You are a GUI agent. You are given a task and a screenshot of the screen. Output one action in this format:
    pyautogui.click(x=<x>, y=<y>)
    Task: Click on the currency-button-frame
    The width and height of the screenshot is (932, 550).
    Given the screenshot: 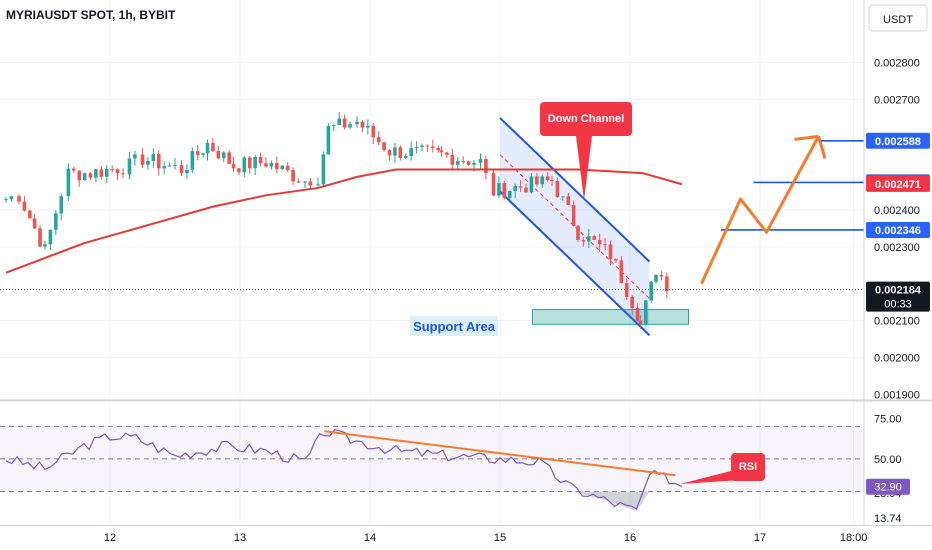 What is the action you would take?
    pyautogui.click(x=898, y=18)
    